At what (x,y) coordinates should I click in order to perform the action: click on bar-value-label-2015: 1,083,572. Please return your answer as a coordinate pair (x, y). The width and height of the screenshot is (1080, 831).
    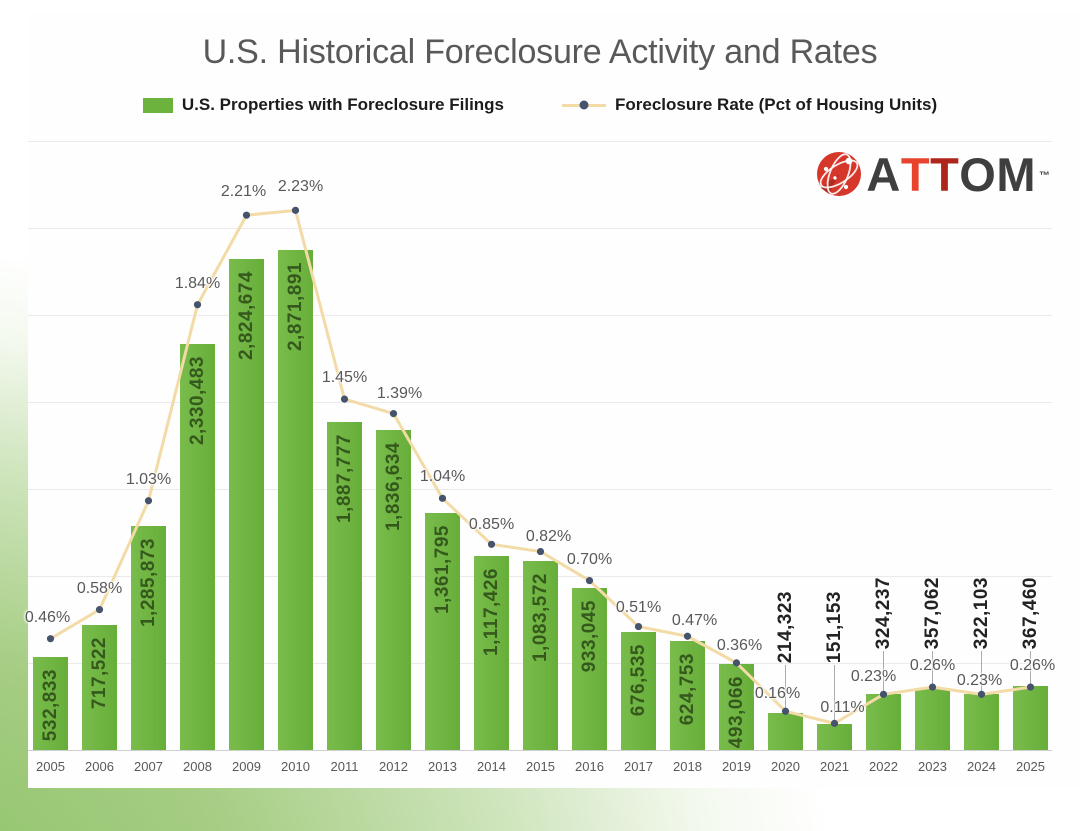
    Looking at the image, I should click on (540, 618).